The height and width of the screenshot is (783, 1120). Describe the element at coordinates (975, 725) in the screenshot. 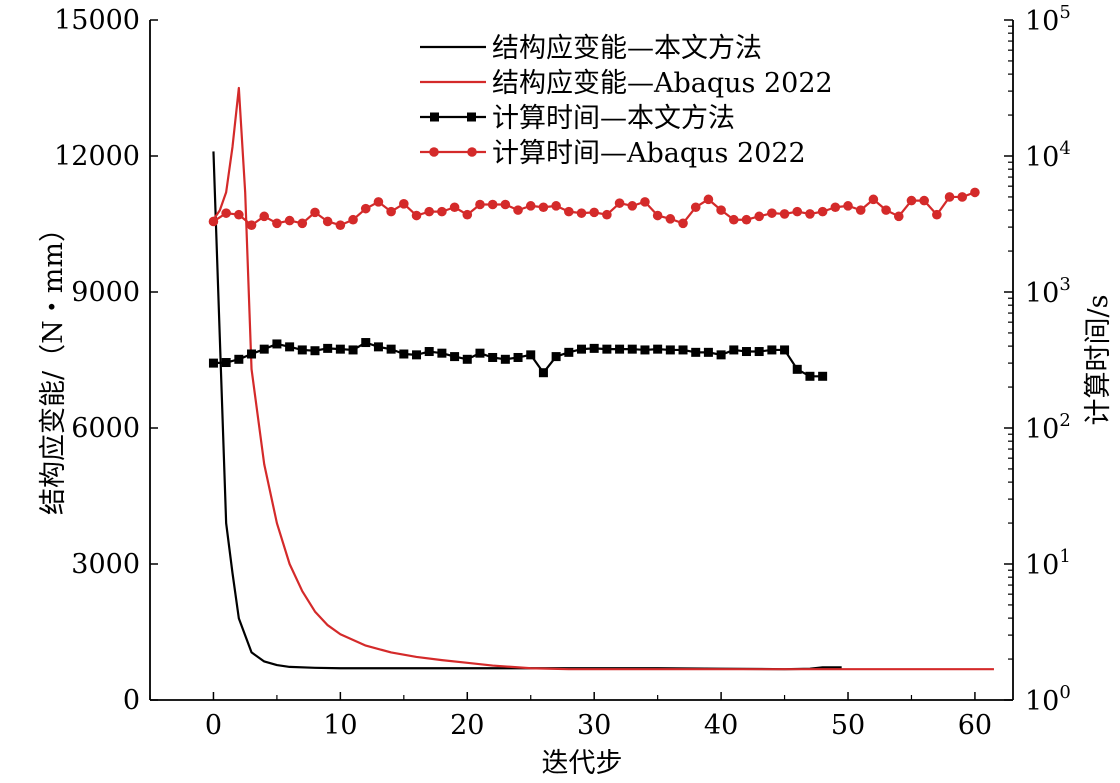

I see `x-tick-label: 60` at that location.